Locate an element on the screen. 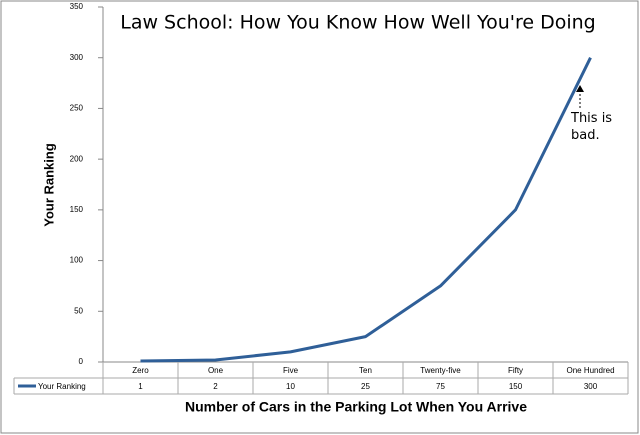 This screenshot has width=640, height=435. x-tick-label: Twenty-five is located at coordinates (440, 370).